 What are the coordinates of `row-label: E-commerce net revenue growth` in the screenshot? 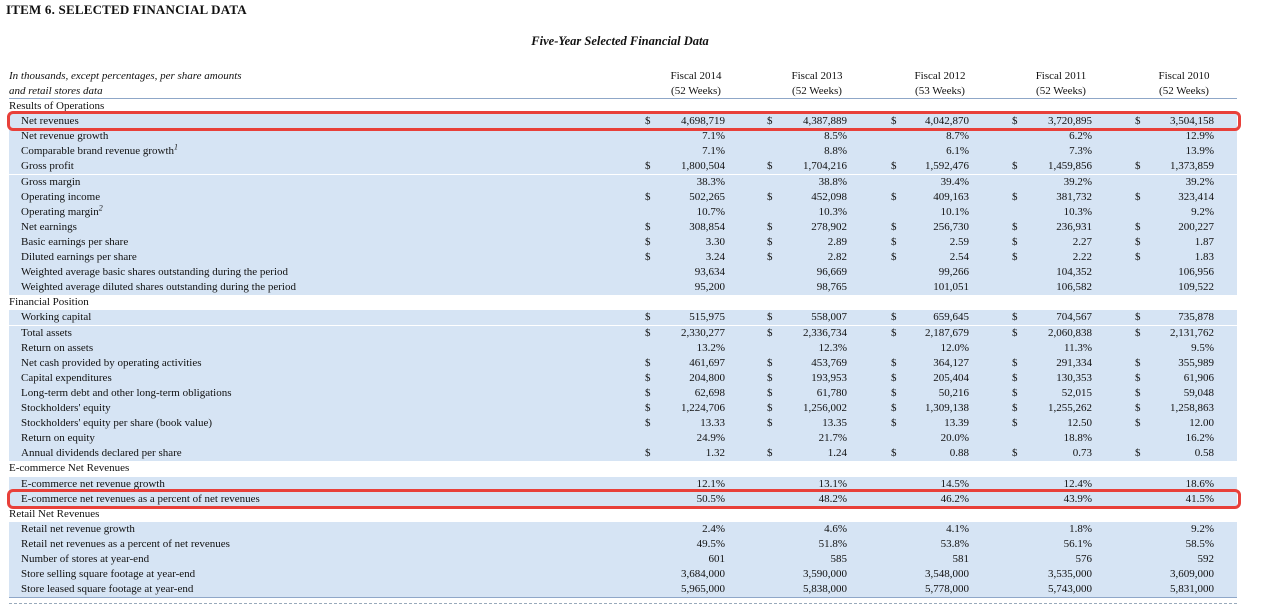 It's located at (93, 483).